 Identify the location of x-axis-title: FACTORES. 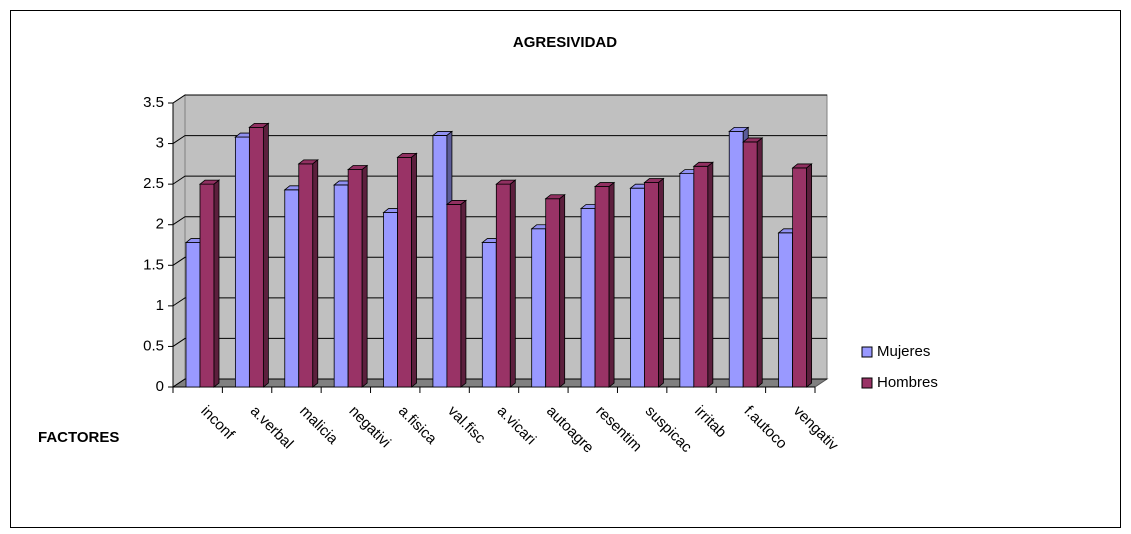
(78, 437).